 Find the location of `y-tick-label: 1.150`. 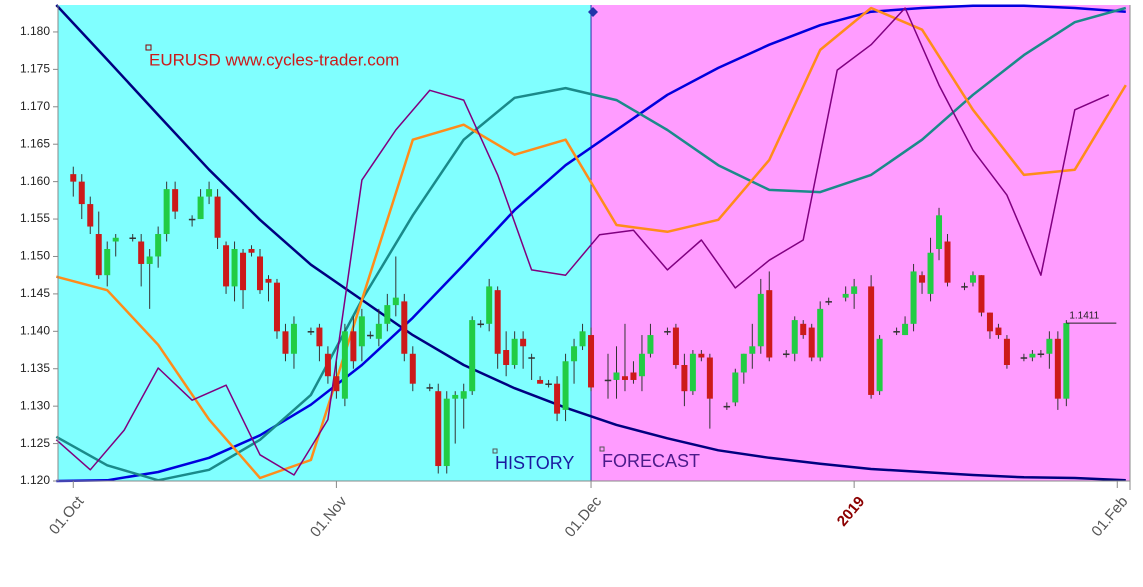

y-tick-label: 1.150 is located at coordinates (35, 256).